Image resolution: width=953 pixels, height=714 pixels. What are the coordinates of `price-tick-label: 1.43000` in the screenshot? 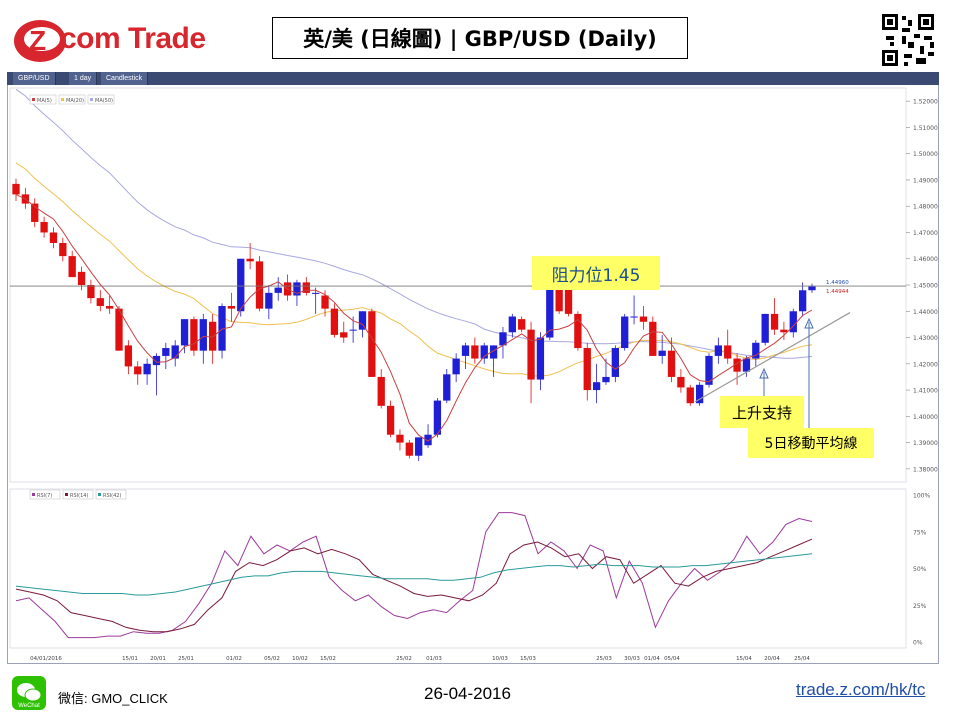 It's located at (925, 338).